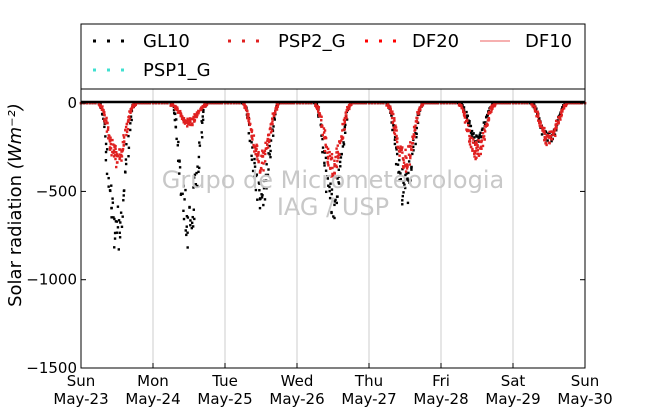 The image size is (650, 409). Describe the element at coordinates (51, 368) in the screenshot. I see `y-tick-label: −1500` at that location.